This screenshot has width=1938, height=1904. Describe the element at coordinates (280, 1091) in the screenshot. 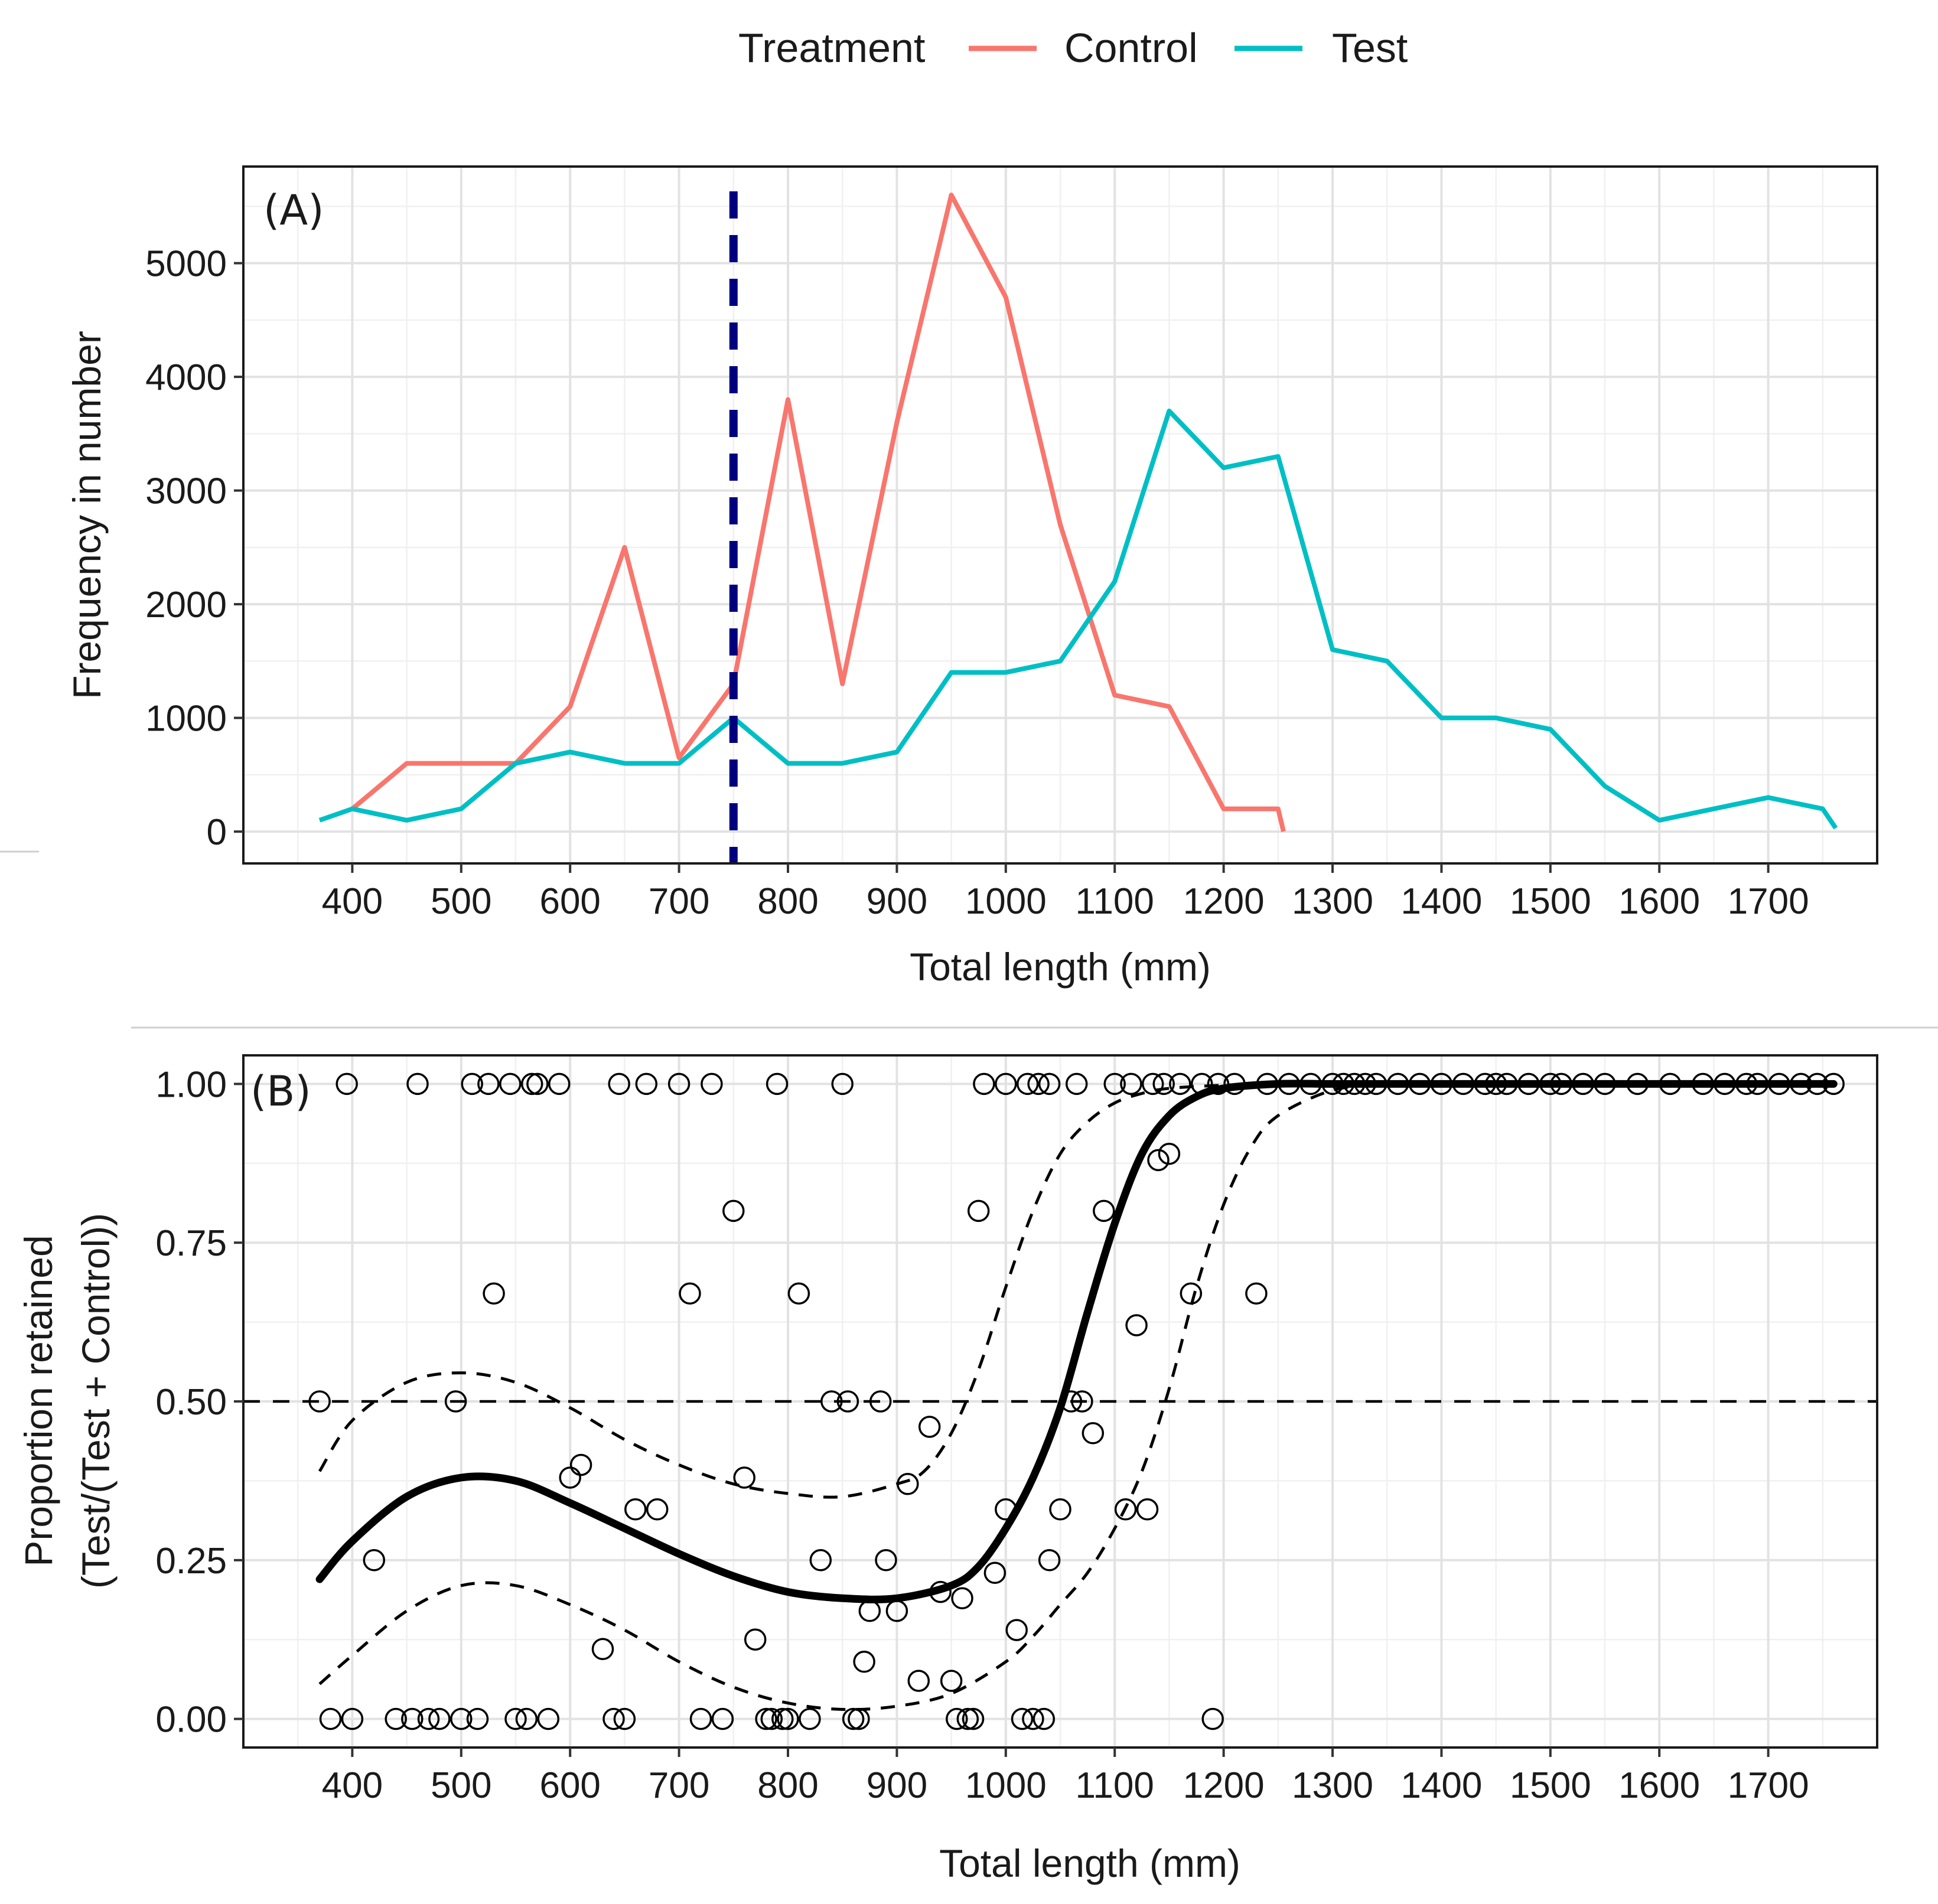

I see `panel-b-label: (B)` at that location.